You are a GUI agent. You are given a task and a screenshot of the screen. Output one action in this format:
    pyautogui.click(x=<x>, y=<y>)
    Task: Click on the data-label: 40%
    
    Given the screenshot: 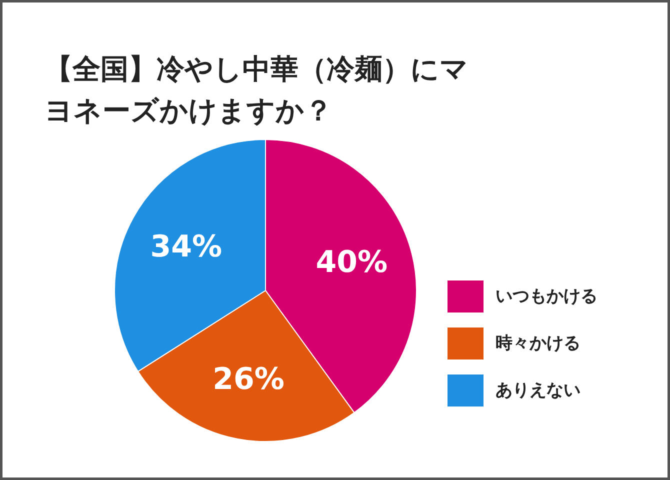 What is the action you would take?
    pyautogui.click(x=352, y=262)
    